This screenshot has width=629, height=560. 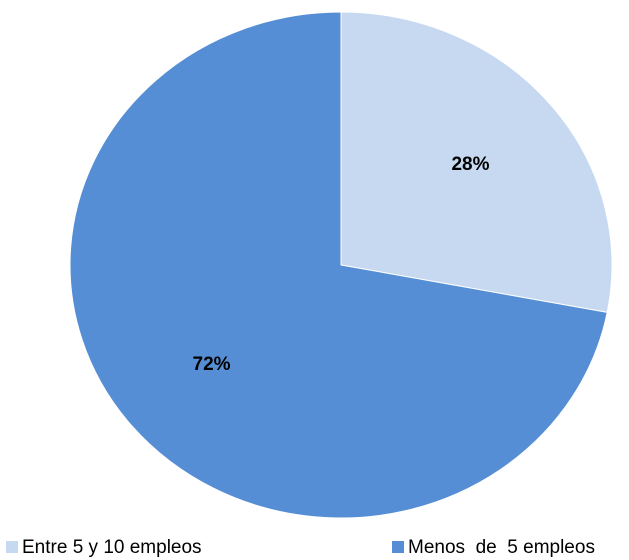 I want to click on data-label: 72%, so click(x=212, y=364).